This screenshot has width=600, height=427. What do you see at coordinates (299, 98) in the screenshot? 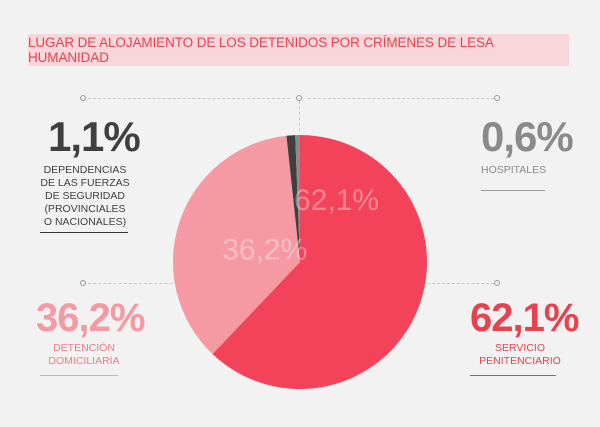
I see `connector-dot-center` at bounding box center [299, 98].